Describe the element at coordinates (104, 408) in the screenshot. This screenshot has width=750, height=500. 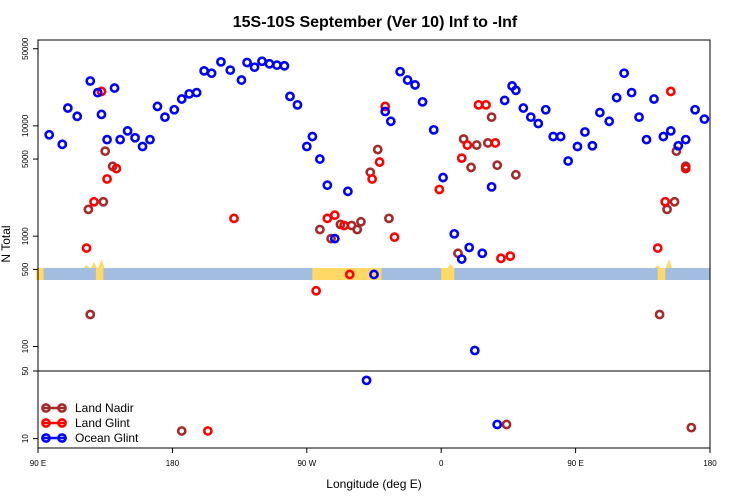
I see `land-nadir-legend-label: Land Nadir` at that location.